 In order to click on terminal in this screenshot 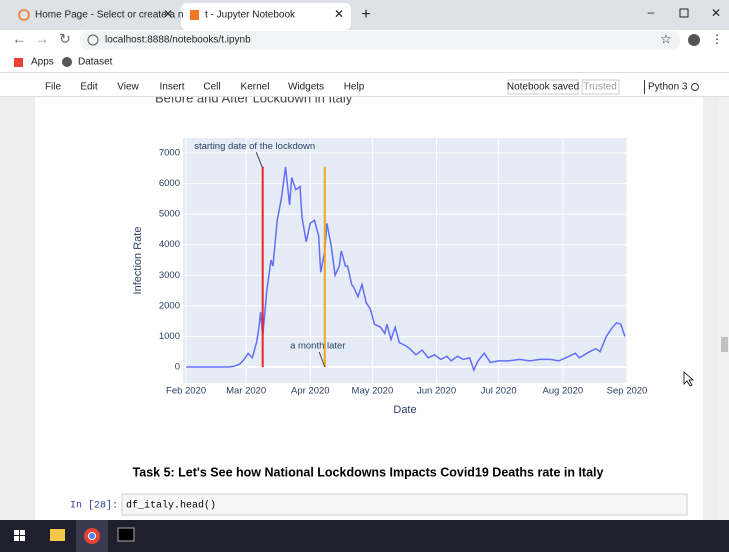, I will do `click(126, 534)`.